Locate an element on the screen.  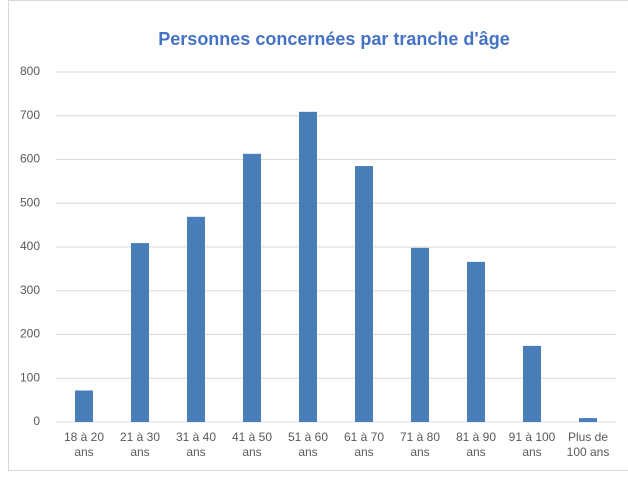
y-tick-label: 300 is located at coordinates (30, 290).